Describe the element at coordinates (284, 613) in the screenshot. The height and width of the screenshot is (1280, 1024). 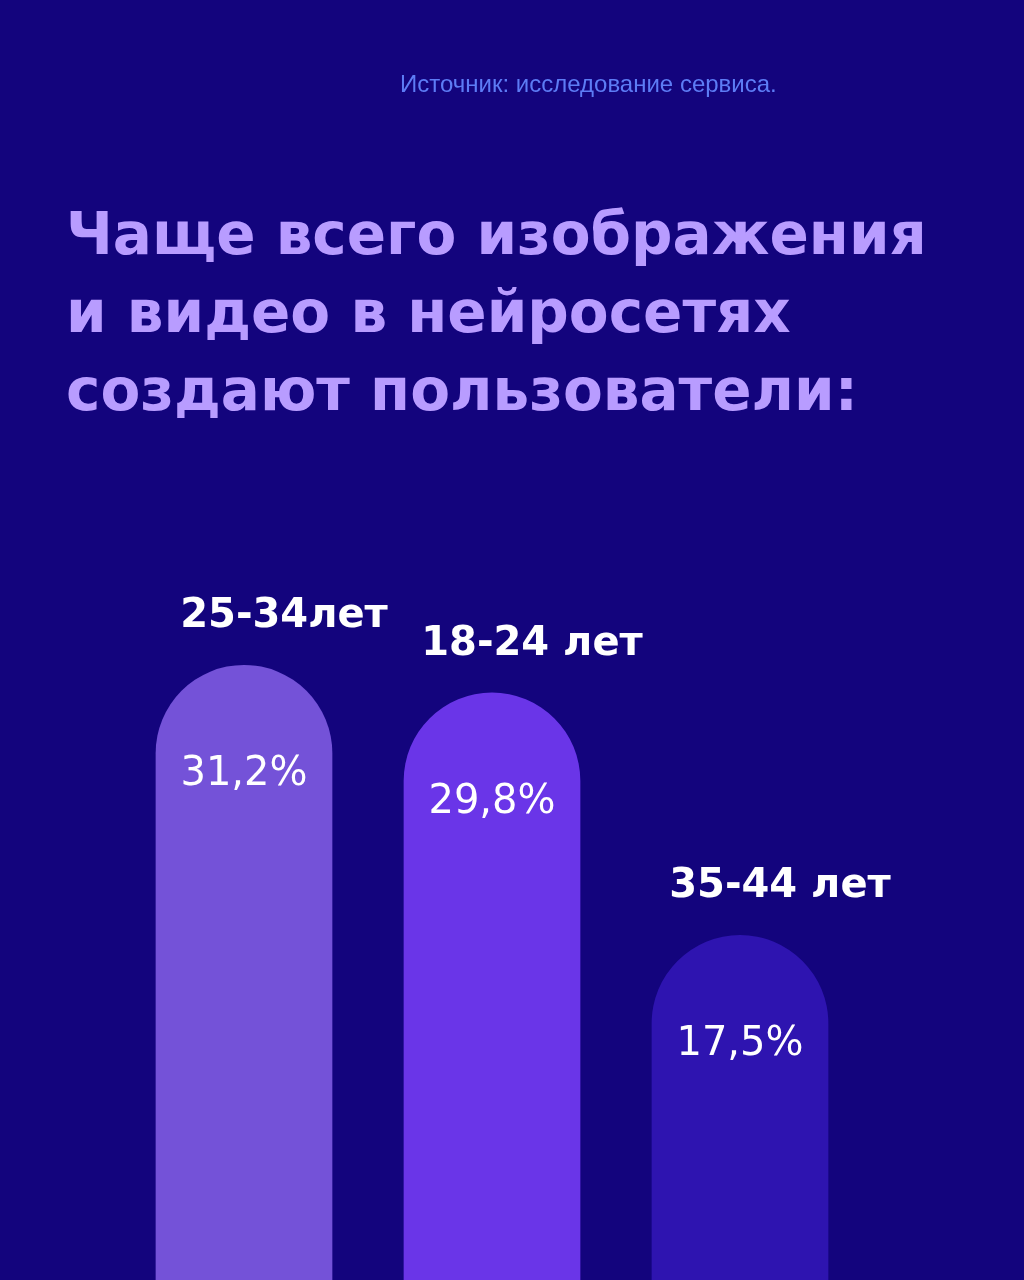
I see `x-tick-label: 25-34лет` at that location.